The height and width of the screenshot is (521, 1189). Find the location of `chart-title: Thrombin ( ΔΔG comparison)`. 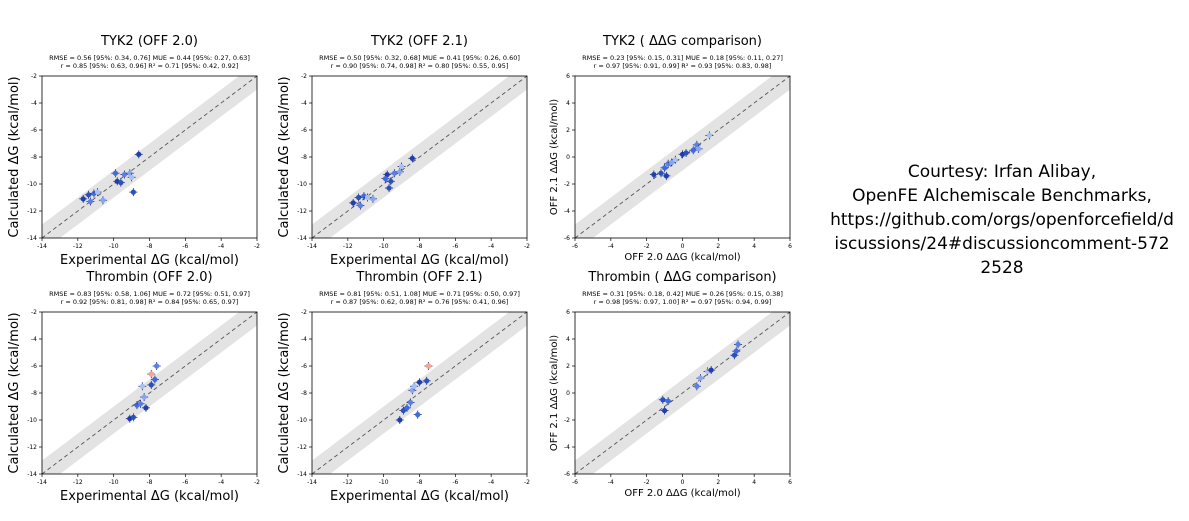

chart-title: Thrombin ( ΔΔG comparison) is located at coordinates (681, 277).